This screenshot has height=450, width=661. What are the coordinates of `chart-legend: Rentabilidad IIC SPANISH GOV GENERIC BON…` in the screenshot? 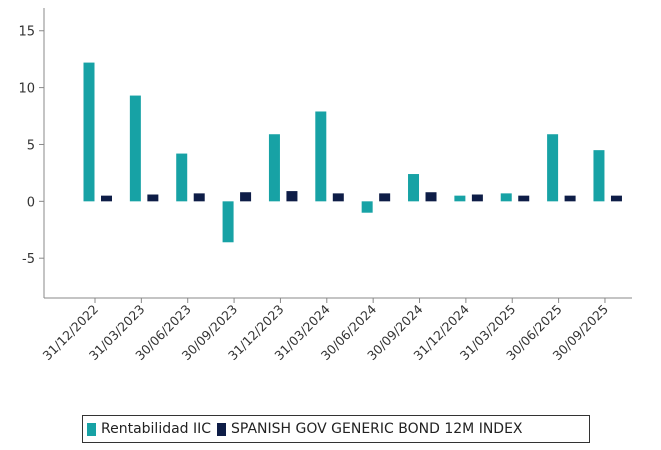 It's located at (336, 429).